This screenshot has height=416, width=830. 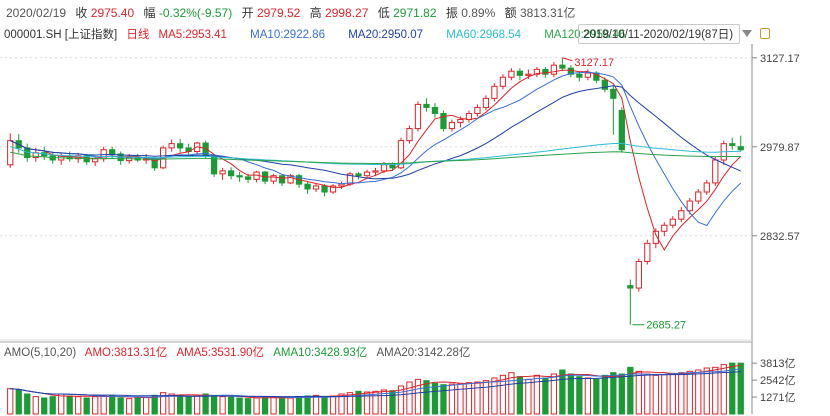 I want to click on amp-value: 0.89%, so click(x=478, y=13).